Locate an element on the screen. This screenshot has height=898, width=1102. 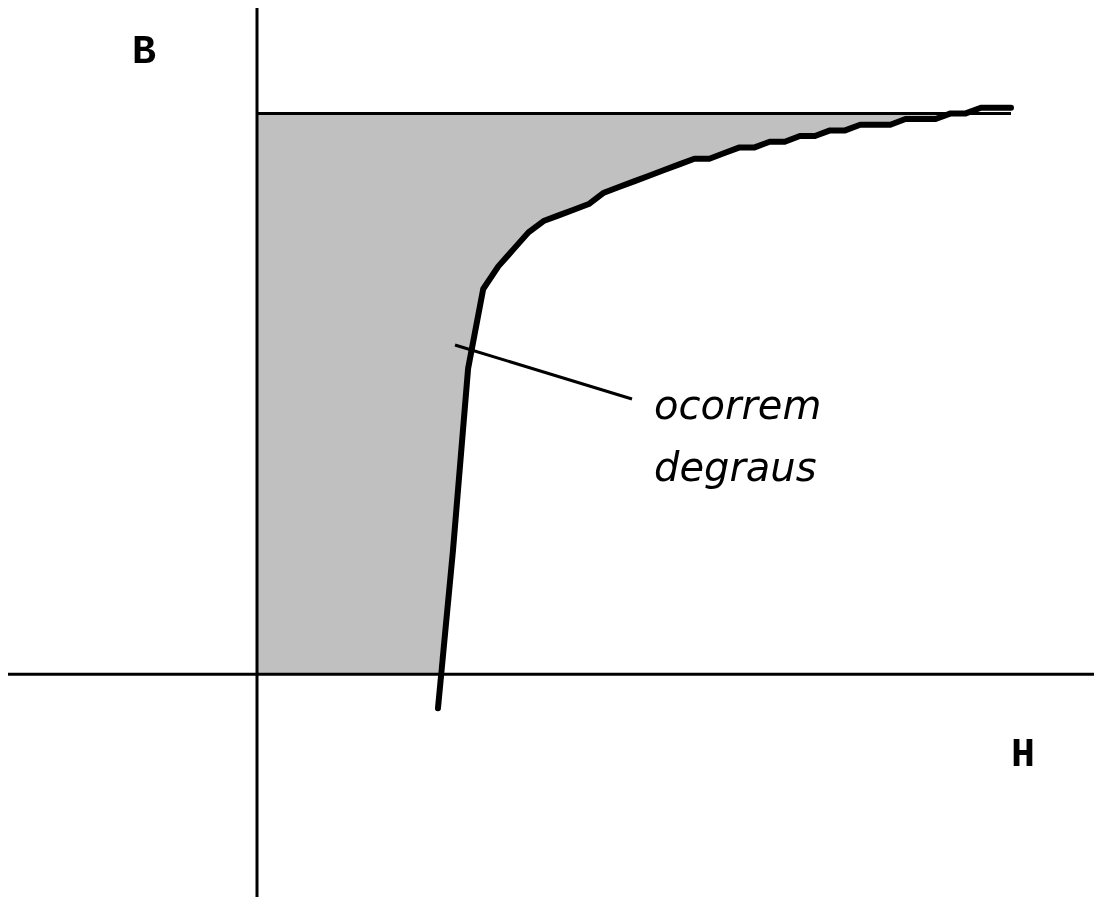
annotation: ocorrem degraus is located at coordinates (738, 436).